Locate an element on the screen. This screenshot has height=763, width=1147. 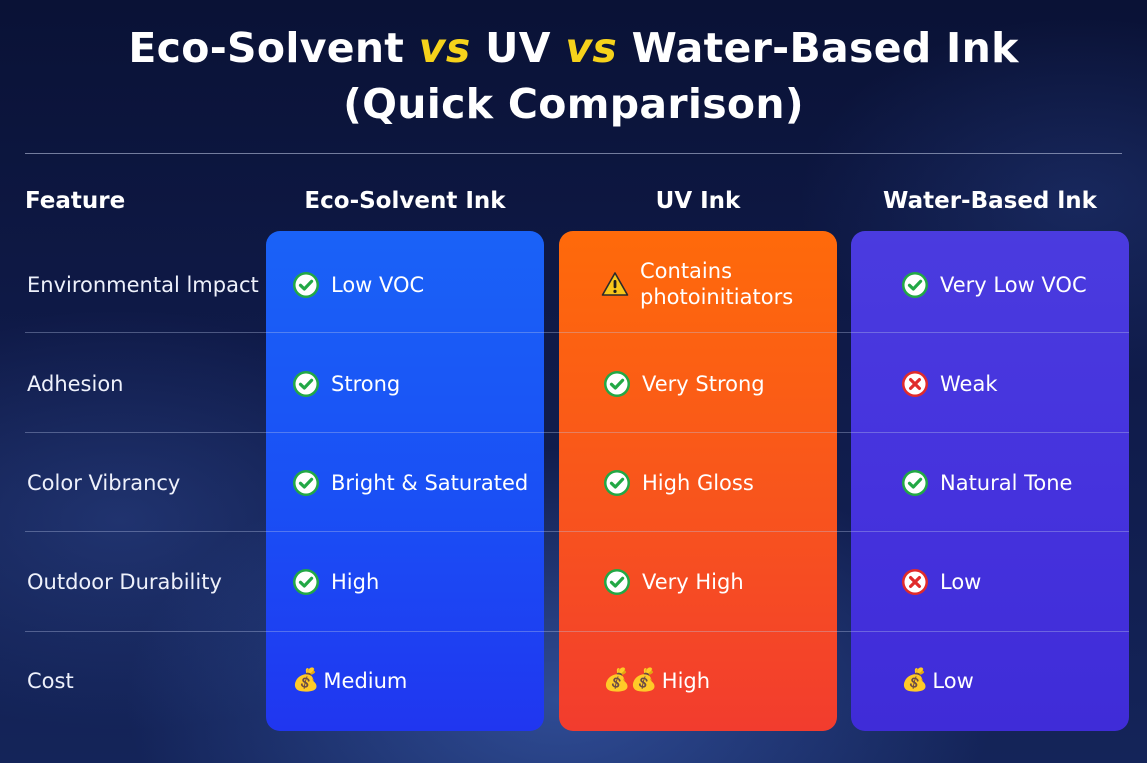
cell-uv-cost: 💰💰 High is located at coordinates (656, 681).